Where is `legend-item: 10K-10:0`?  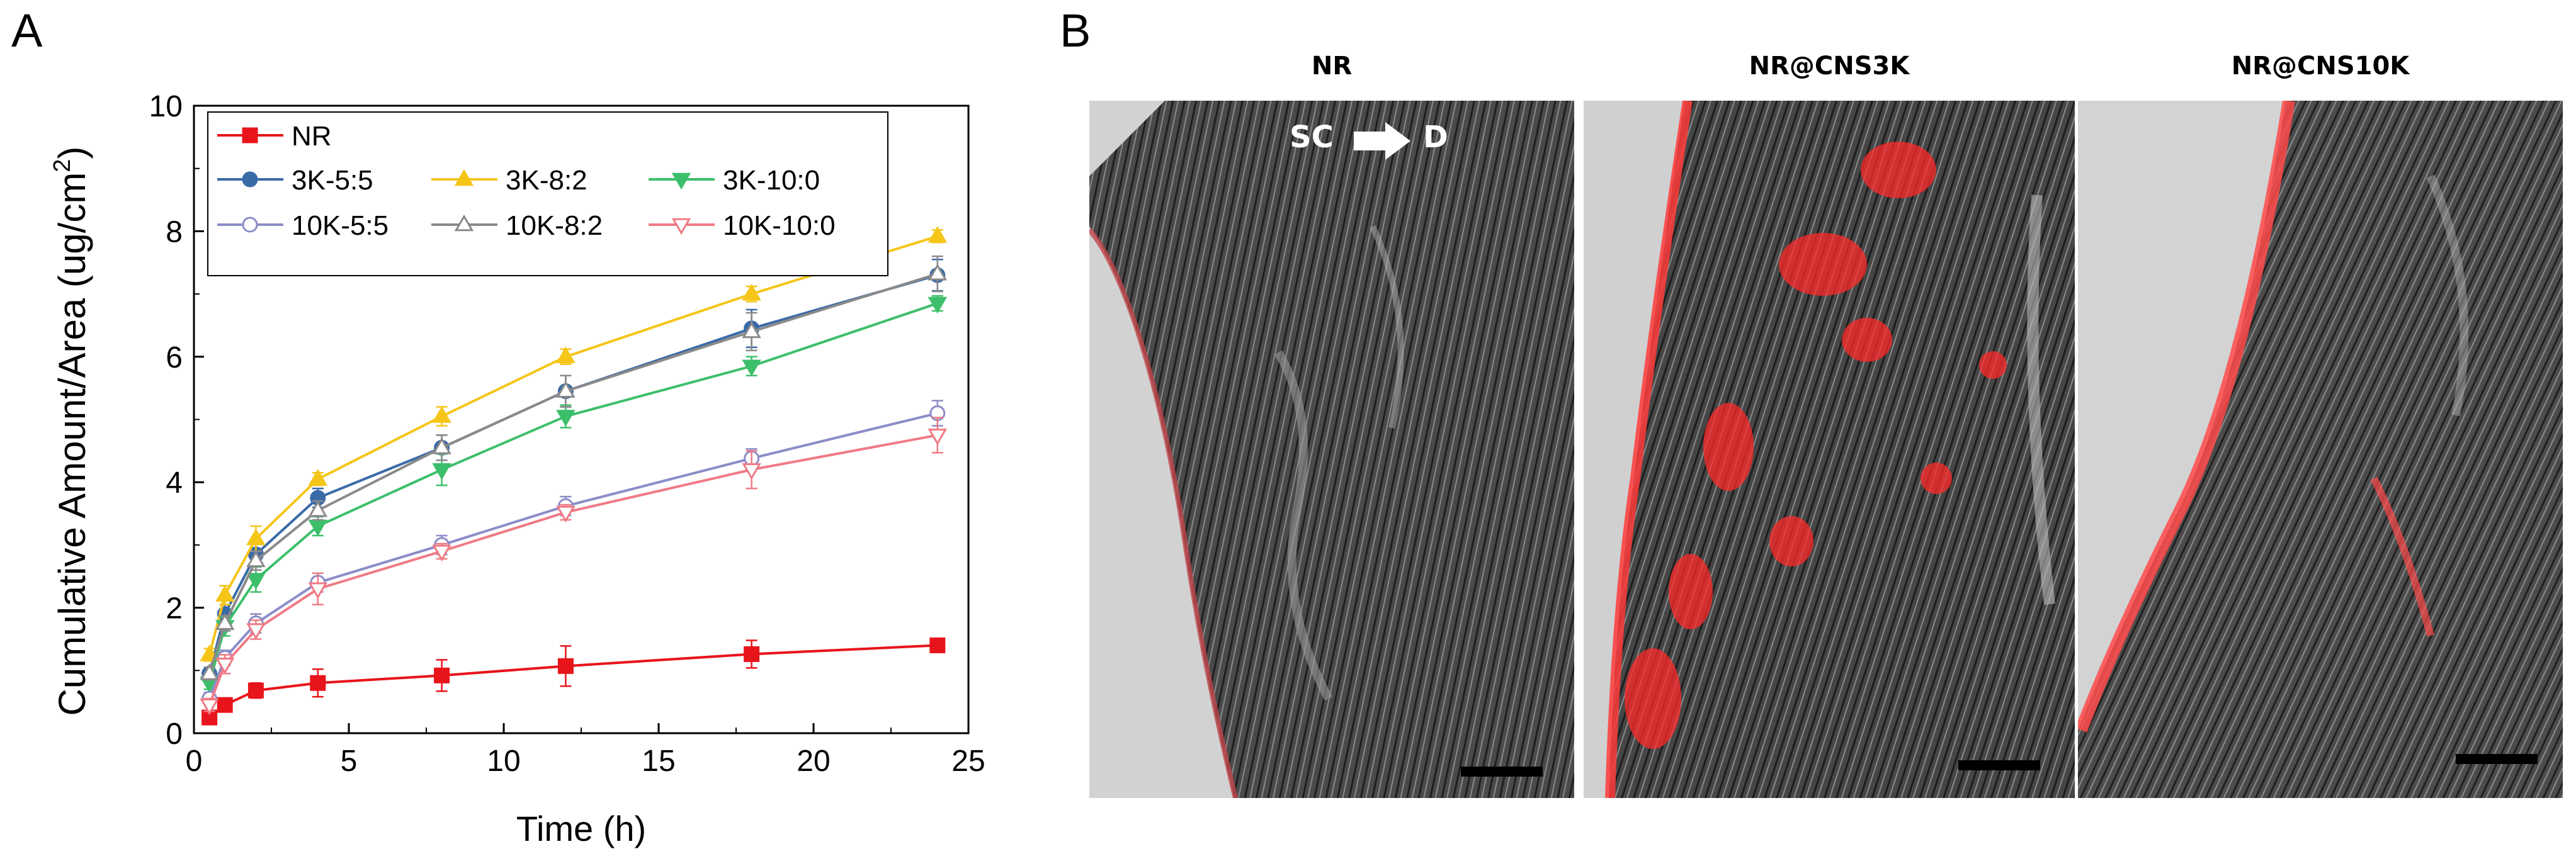 legend-item: 10K-10:0 is located at coordinates (742, 225).